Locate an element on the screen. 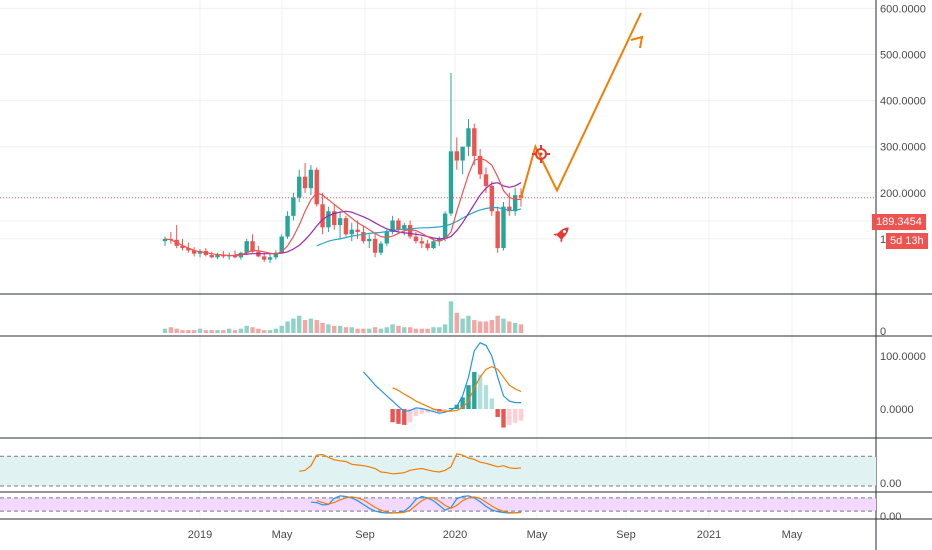 The image size is (932, 550). last-price-tag: 189.3454 is located at coordinates (899, 222).